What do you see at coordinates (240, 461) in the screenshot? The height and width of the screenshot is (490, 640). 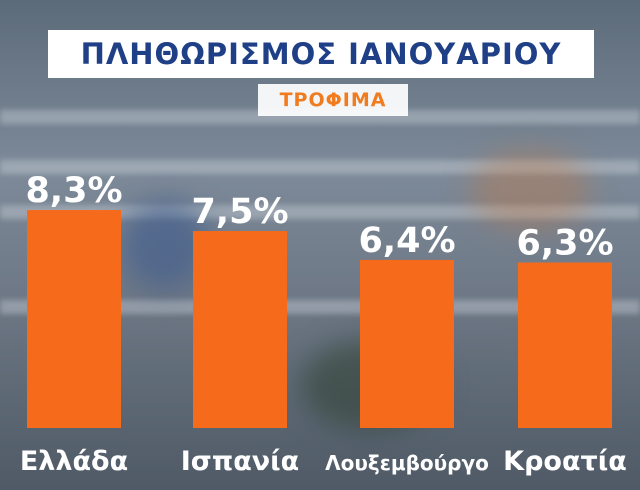 I see `category-label-2: Ισπανία` at bounding box center [240, 461].